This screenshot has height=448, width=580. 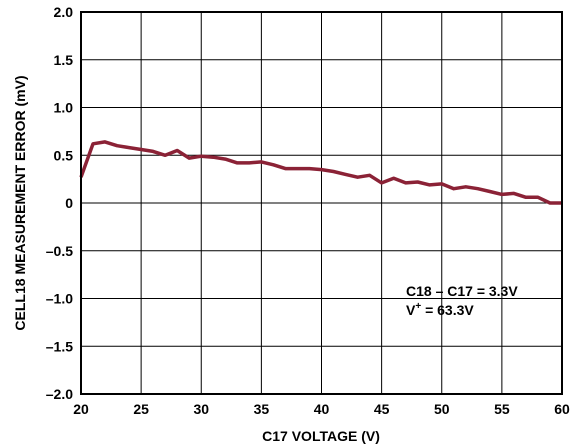 What do you see at coordinates (69, 203) in the screenshot?
I see `y-tick-label: 0` at bounding box center [69, 203].